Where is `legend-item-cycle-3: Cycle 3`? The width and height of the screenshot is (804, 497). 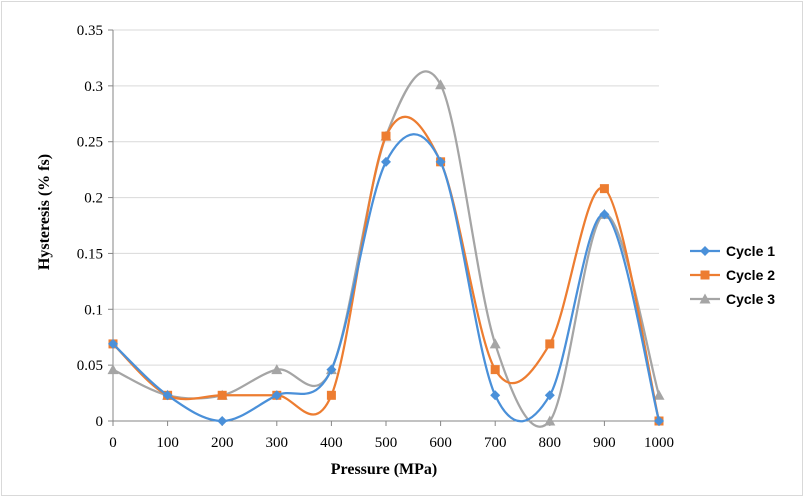 legend-item-cycle-3: Cycle 3 is located at coordinates (732, 299).